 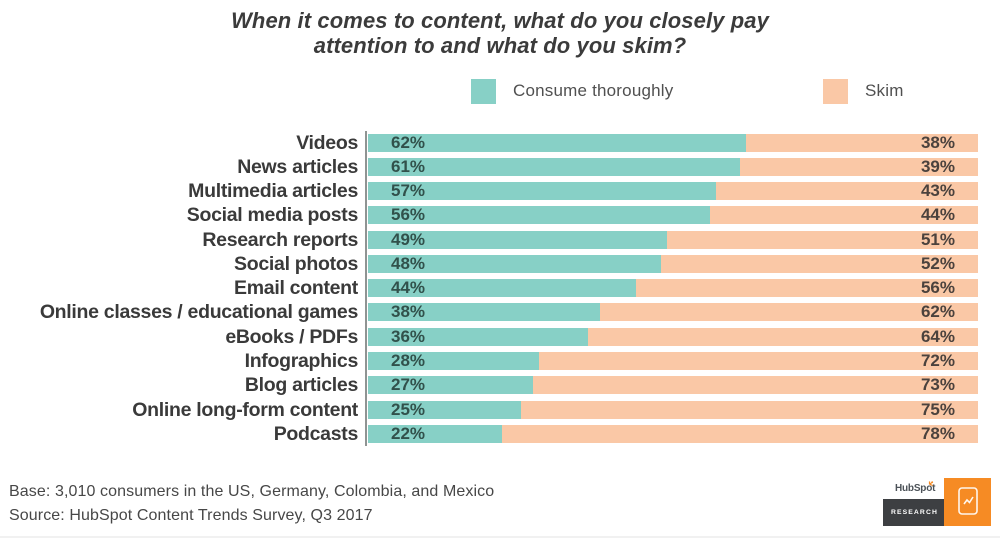 I want to click on bar-row: 22% 78%, so click(x=673, y=433).